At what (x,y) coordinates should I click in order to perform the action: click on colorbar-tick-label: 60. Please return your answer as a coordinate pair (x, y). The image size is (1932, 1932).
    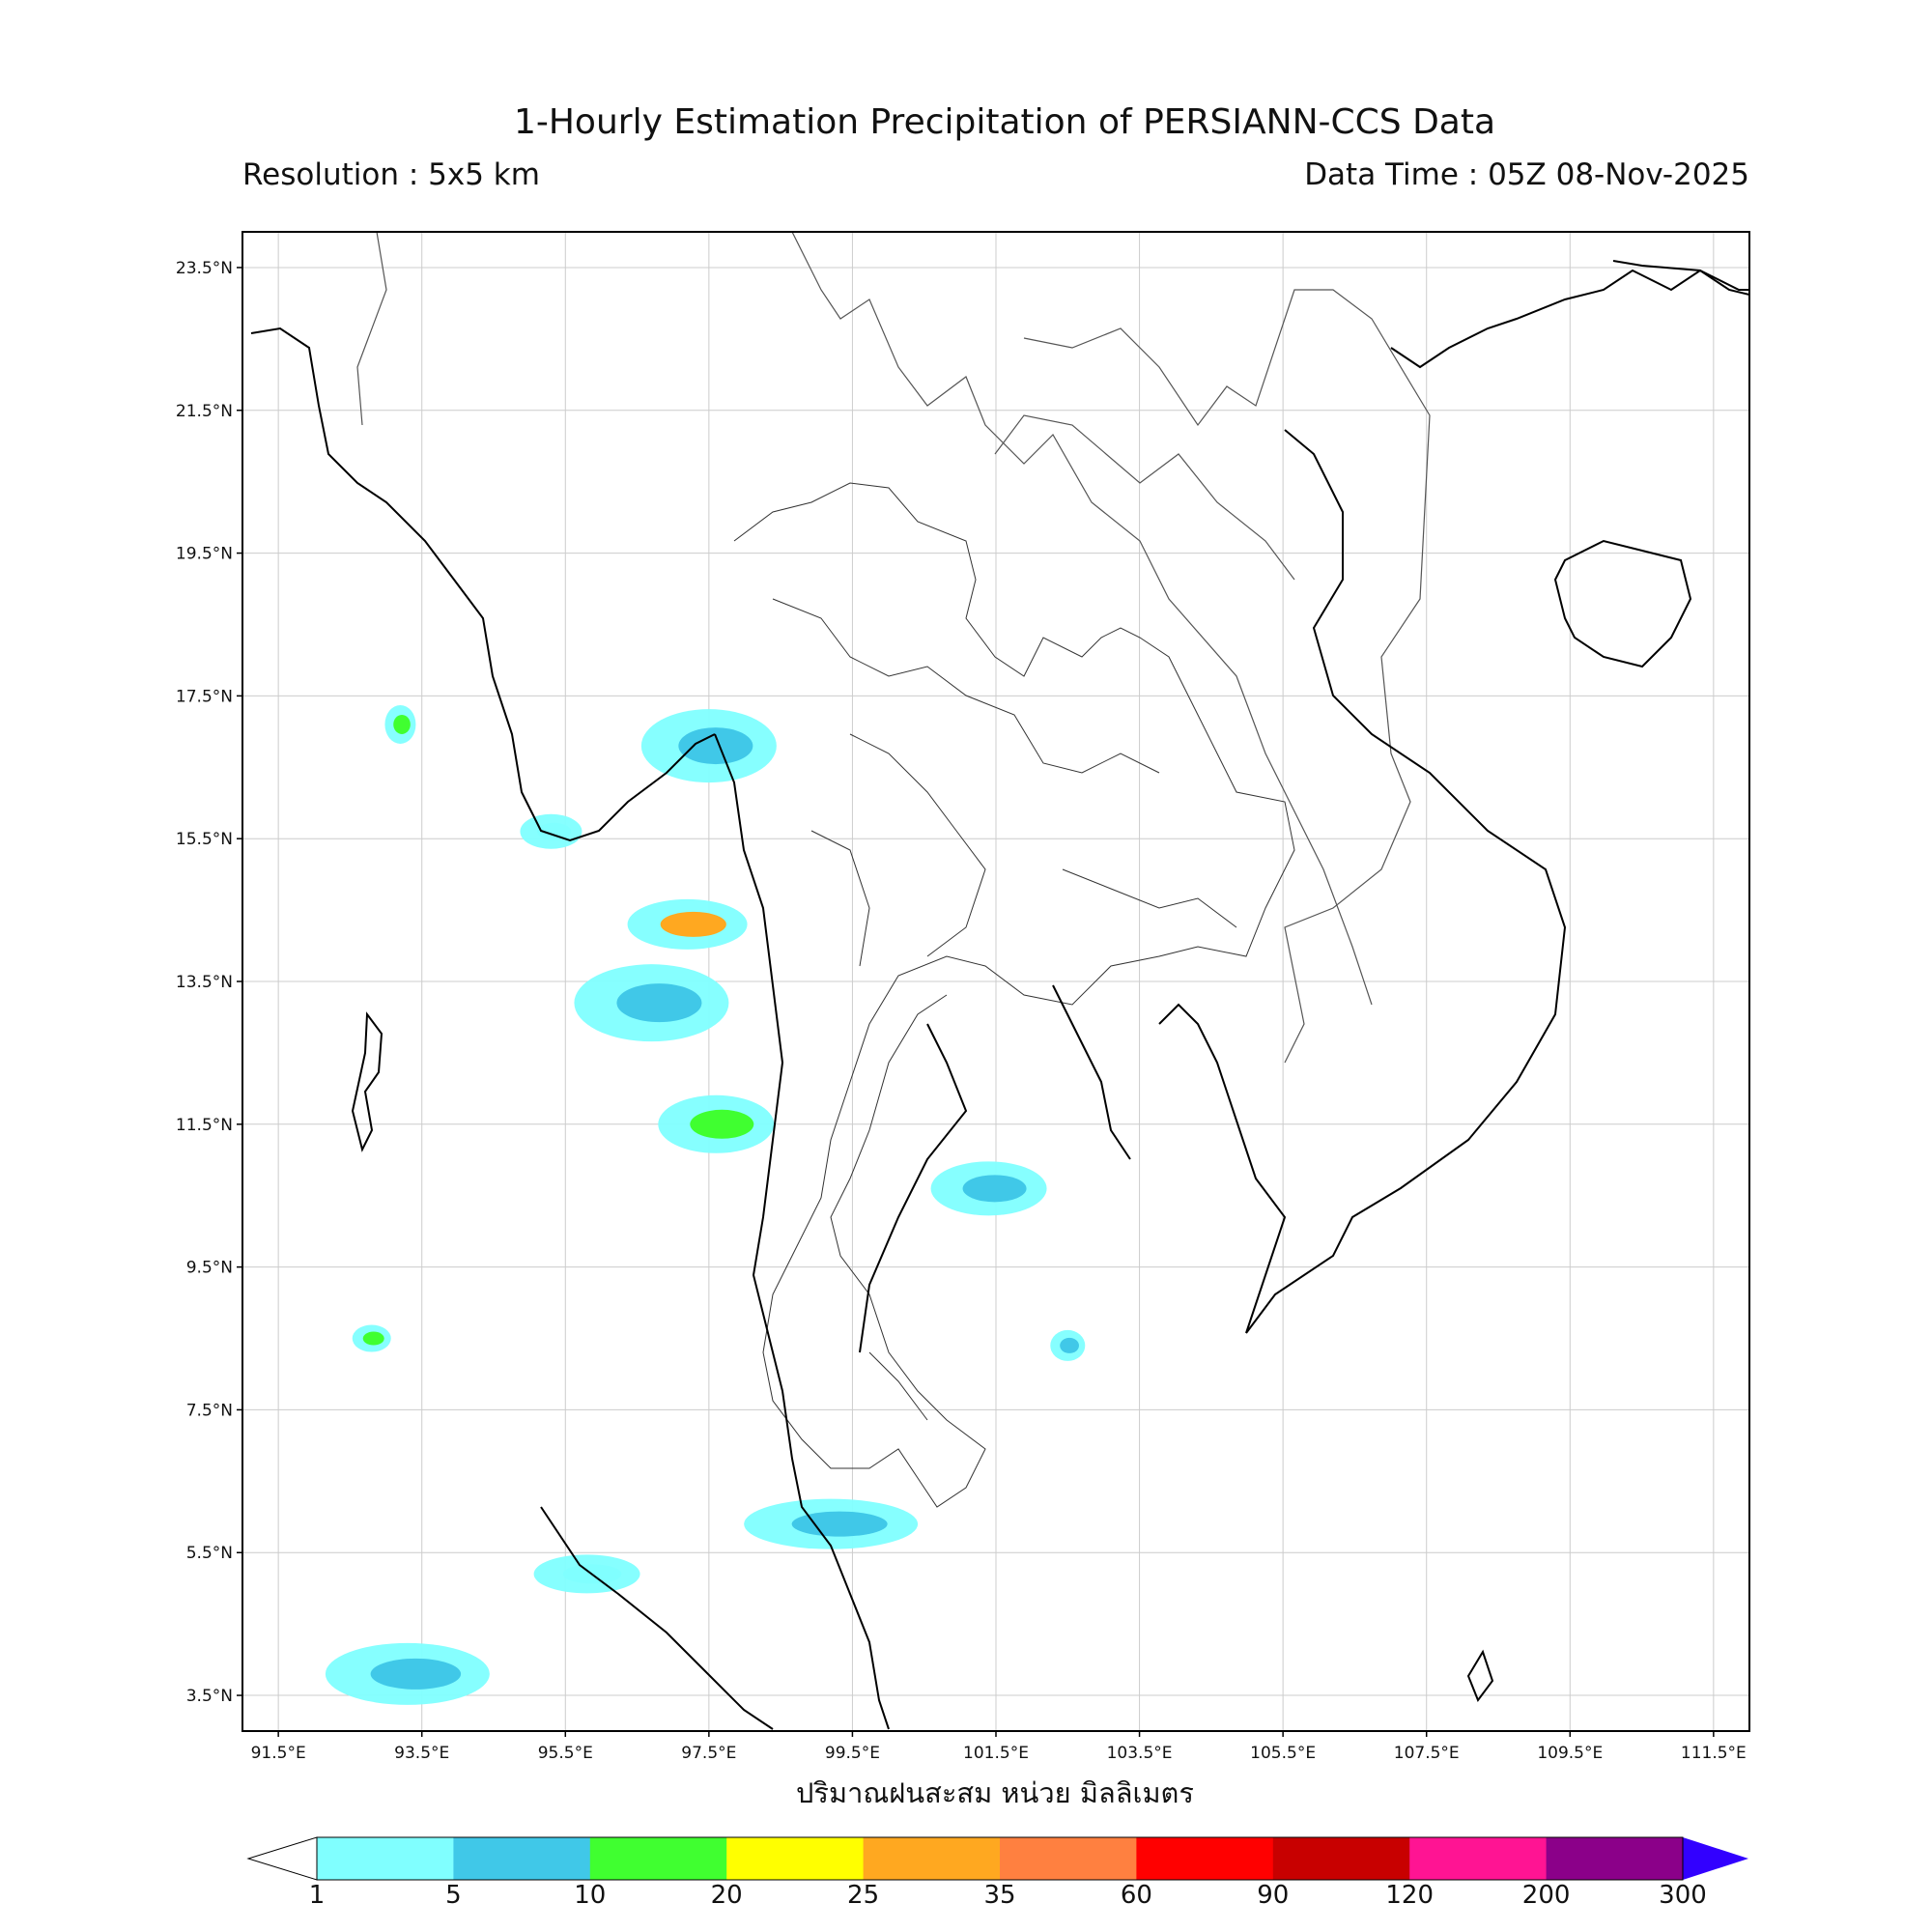
    Looking at the image, I should click on (1136, 1895).